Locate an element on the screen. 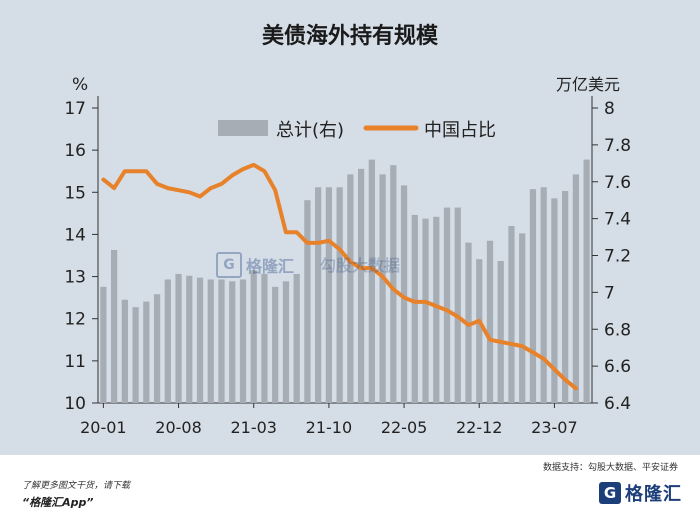  left-tick-label: 14 is located at coordinates (75, 235).